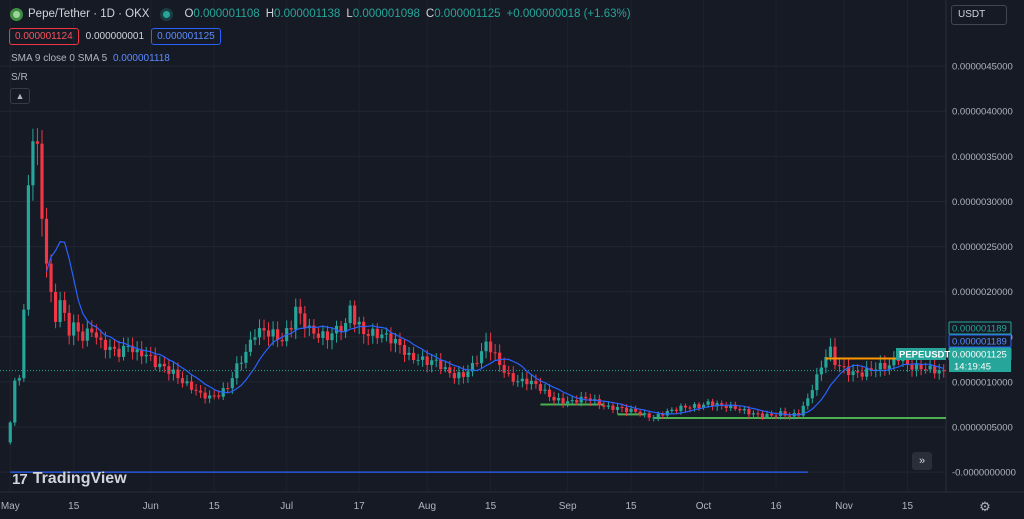 The image size is (1024, 519). Describe the element at coordinates (982, 202) in the screenshot. I see `y-tick-label: 0.0000030000` at that location.